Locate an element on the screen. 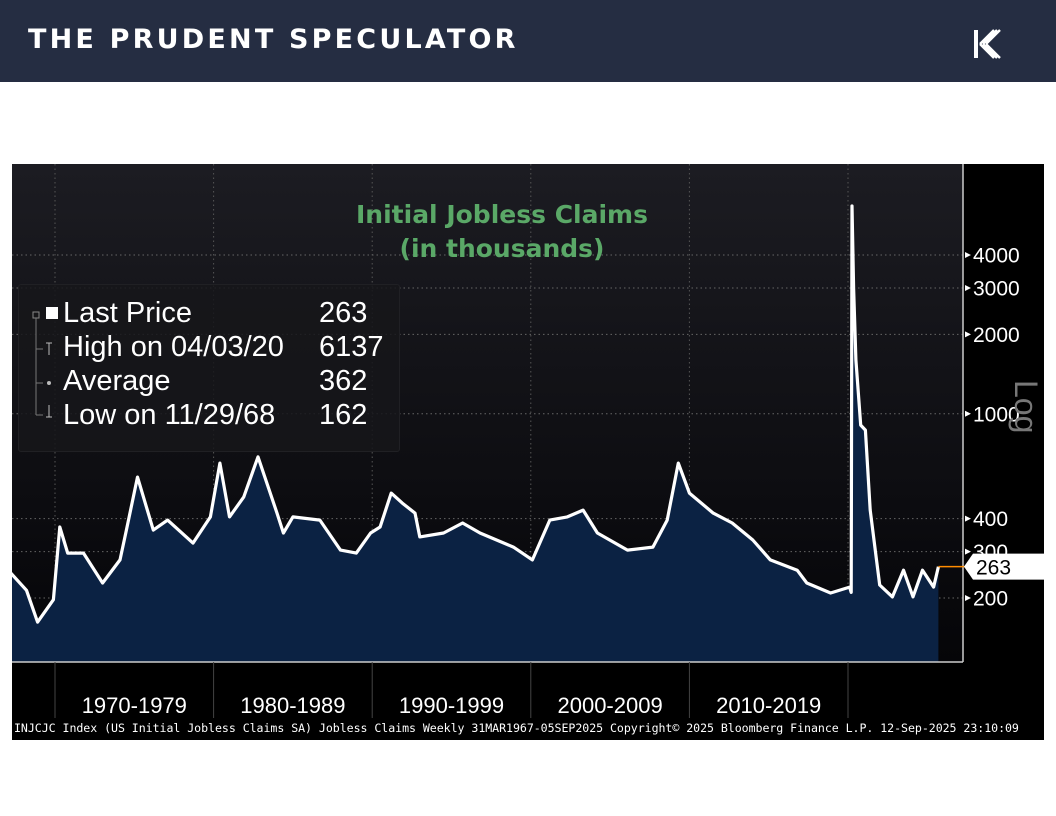  x-band-label: 1990-1999 is located at coordinates (451, 705).